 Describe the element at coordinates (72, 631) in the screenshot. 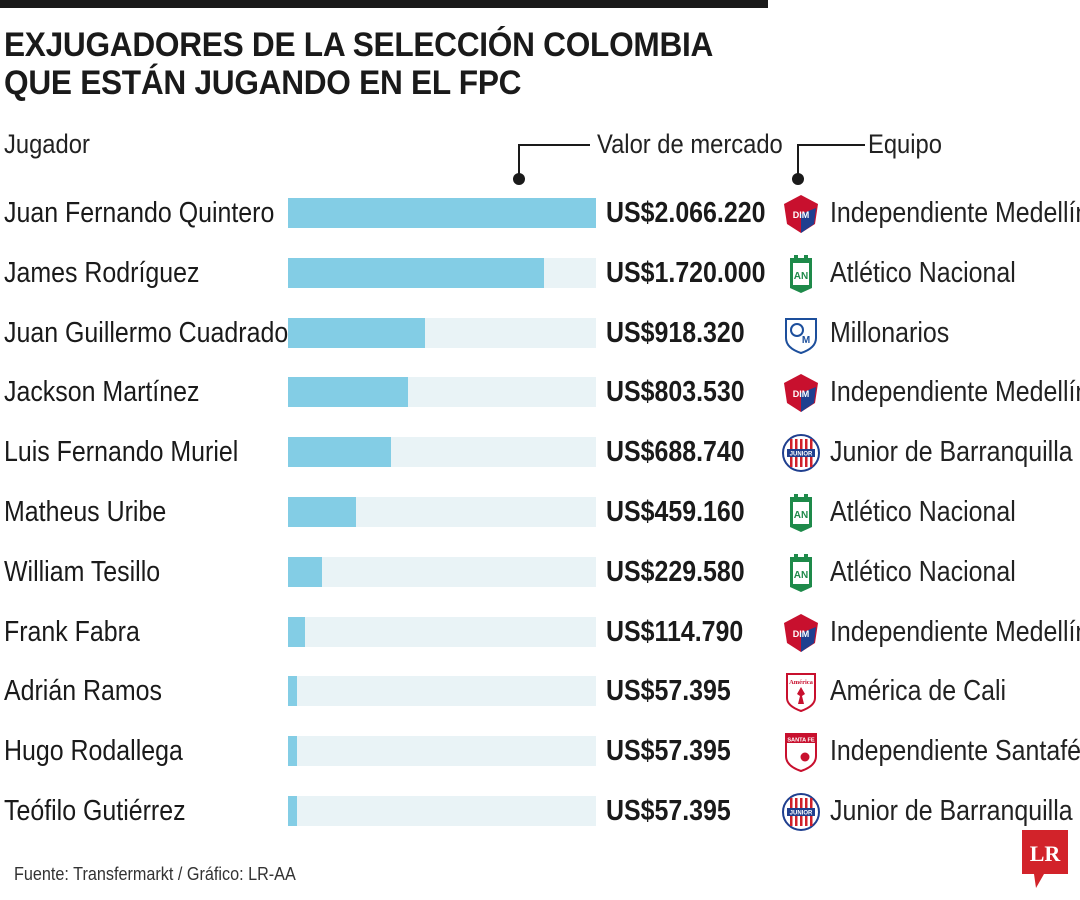

I see `player-name: Frank Fabra` at that location.